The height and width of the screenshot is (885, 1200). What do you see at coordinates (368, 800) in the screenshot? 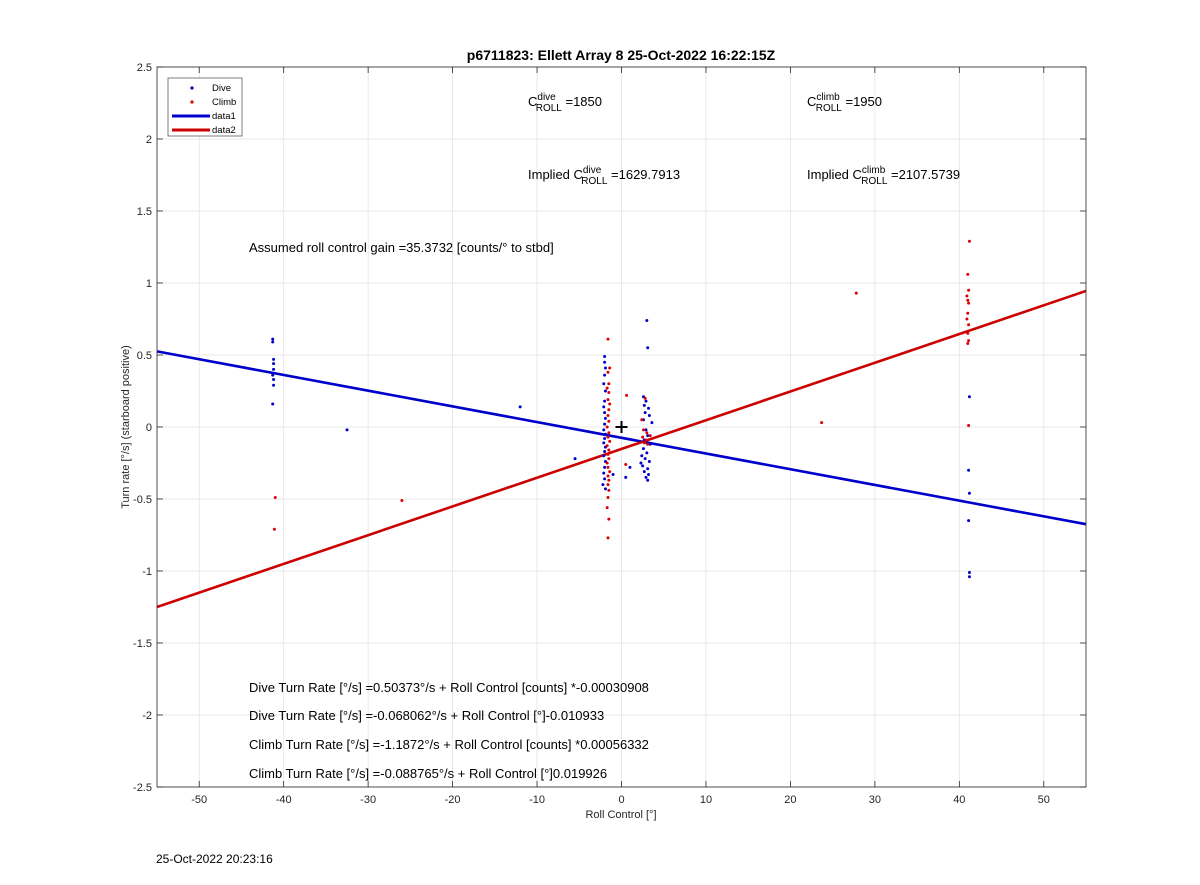
I see `x-tick-label: -30` at bounding box center [368, 800].